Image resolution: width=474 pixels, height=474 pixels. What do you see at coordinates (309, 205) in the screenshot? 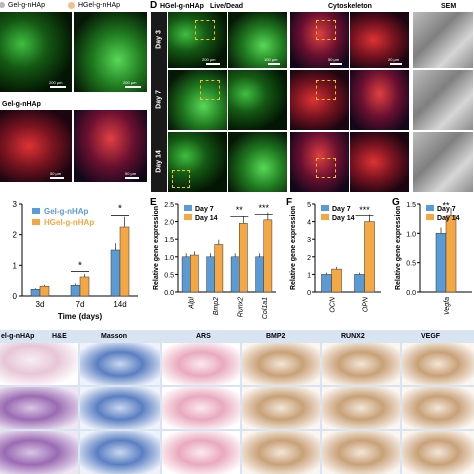
I see `y-tick-label: 5` at bounding box center [309, 205].